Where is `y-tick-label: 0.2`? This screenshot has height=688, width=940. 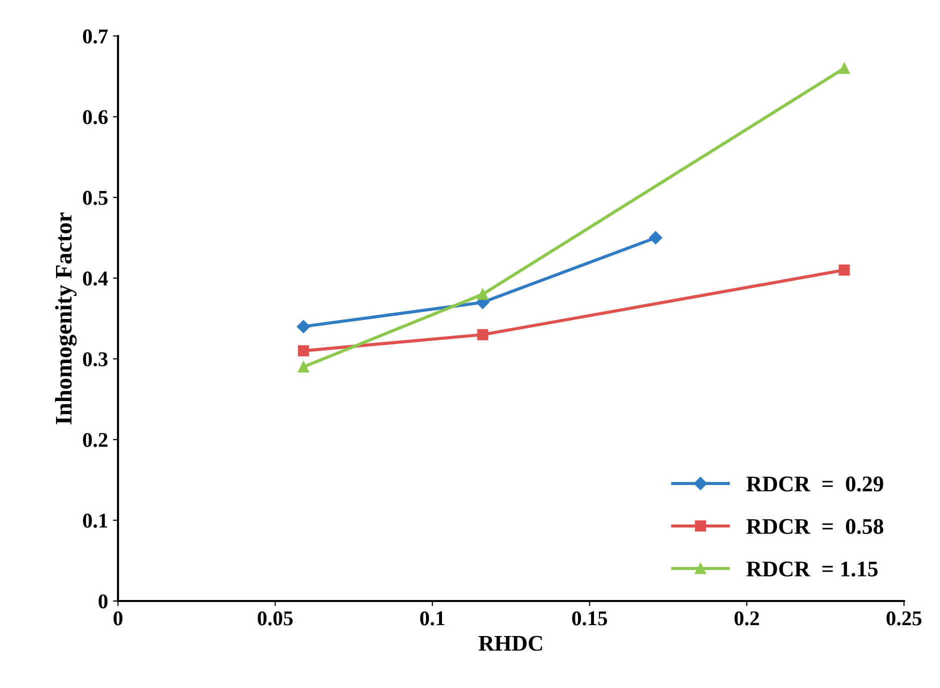
y-tick-label: 0.2 is located at coordinates (95, 440).